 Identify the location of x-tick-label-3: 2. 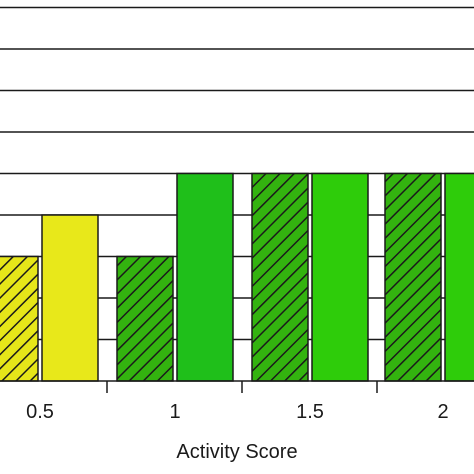
(442, 412).